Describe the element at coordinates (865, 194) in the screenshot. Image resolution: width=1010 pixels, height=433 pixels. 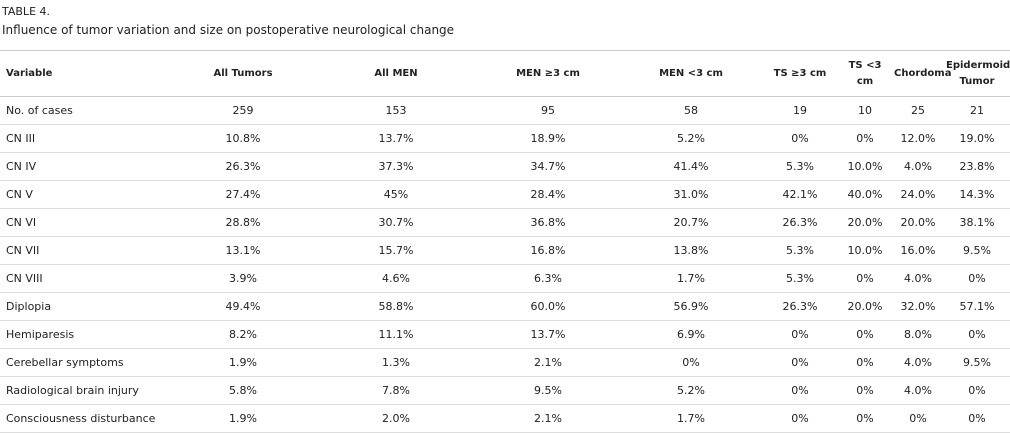
I see `cell: 40.0%` at that location.